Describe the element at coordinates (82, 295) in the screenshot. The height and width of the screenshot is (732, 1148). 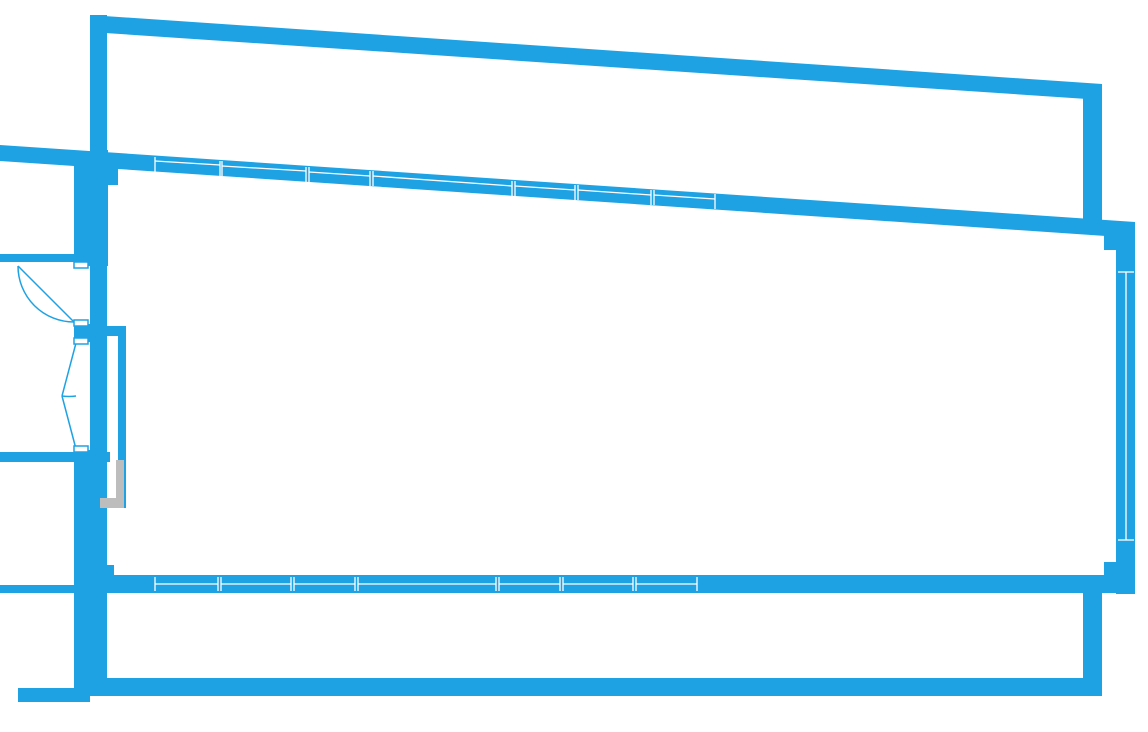
I see `swing-door-gap` at that location.